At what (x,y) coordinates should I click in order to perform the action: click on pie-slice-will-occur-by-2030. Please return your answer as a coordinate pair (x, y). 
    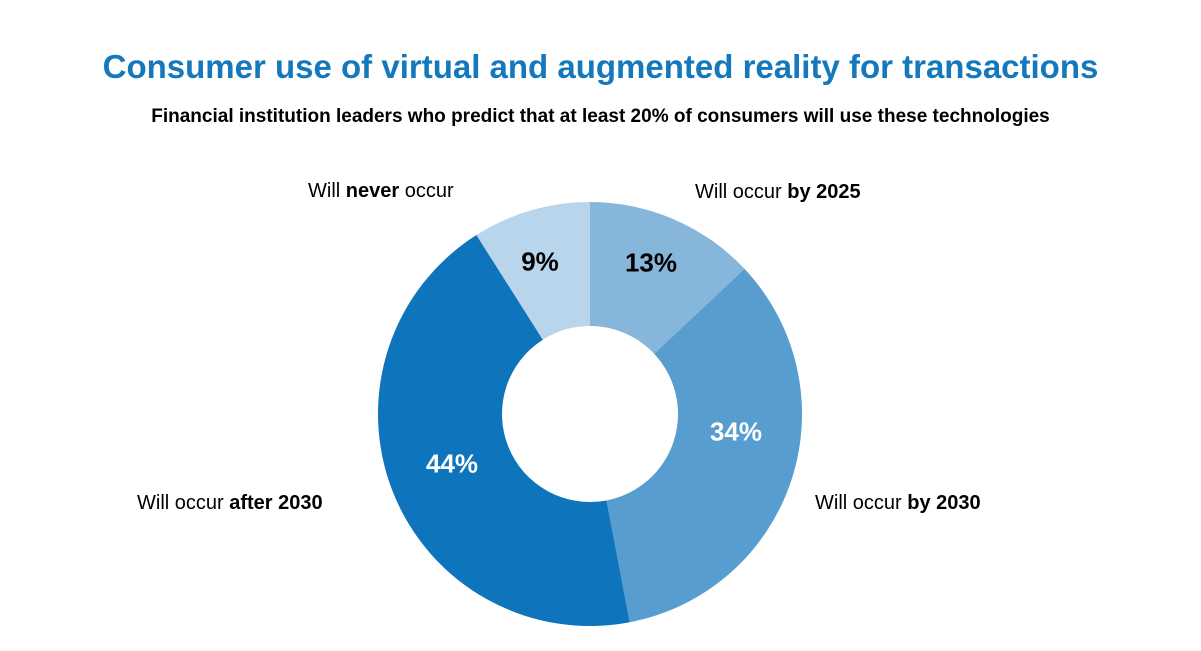
    Looking at the image, I should click on (704, 445).